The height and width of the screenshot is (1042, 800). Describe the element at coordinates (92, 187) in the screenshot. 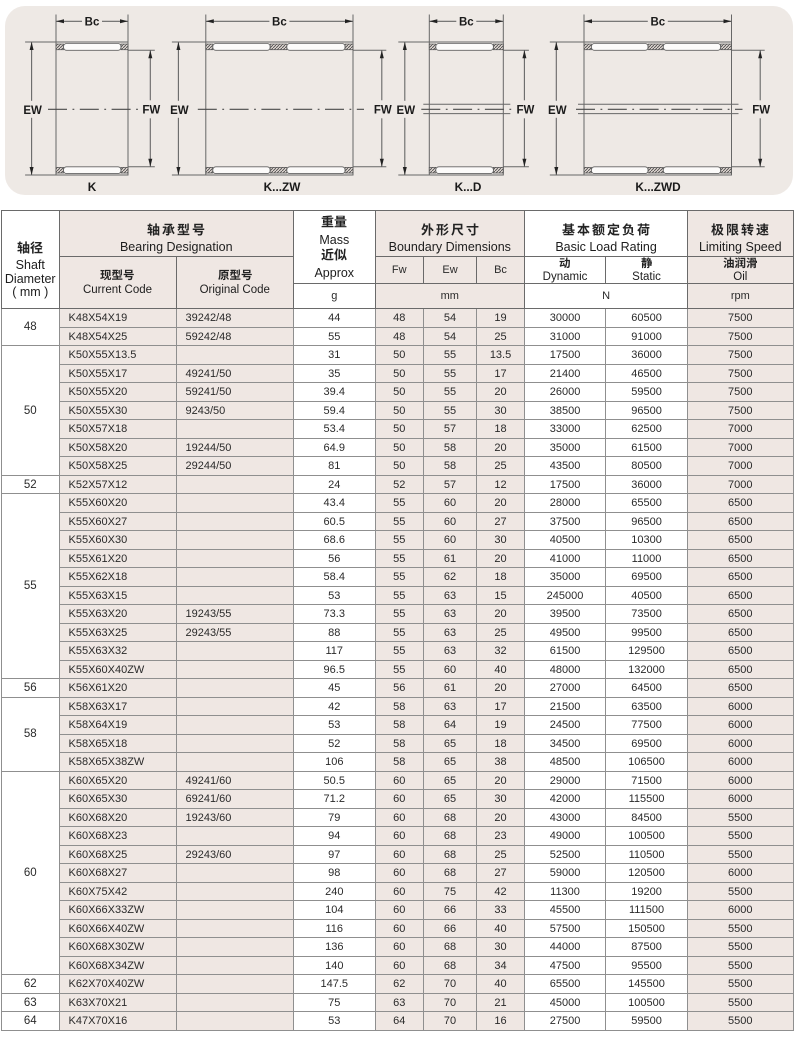

I see `svg-text: K` at that location.